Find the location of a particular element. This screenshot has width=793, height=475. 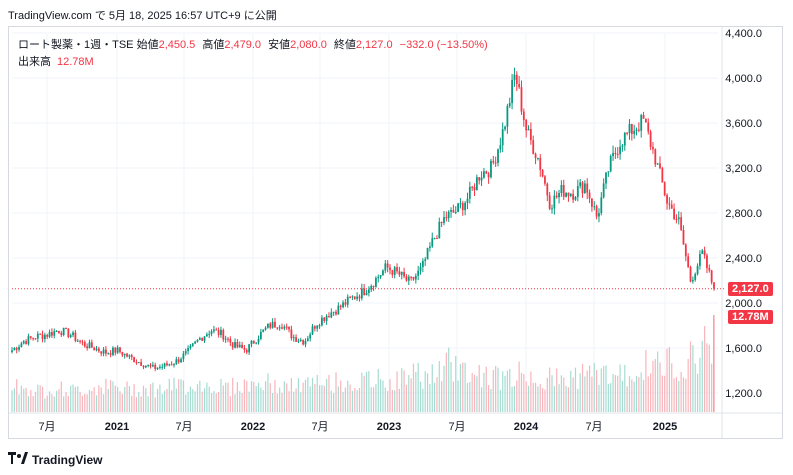

footer-brand: TradingView is located at coordinates (67, 459).